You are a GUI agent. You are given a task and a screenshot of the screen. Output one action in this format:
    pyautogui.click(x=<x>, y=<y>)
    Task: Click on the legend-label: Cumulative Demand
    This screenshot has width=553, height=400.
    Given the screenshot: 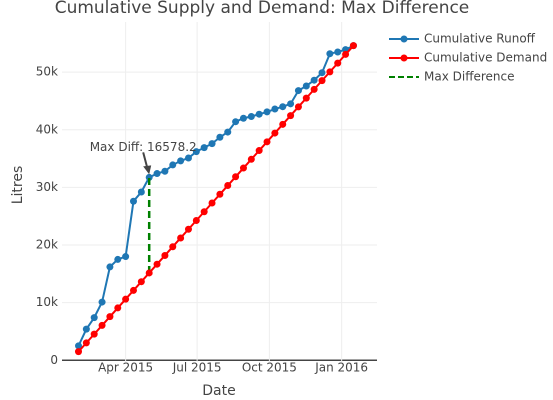 What is the action you would take?
    pyautogui.click(x=485, y=58)
    